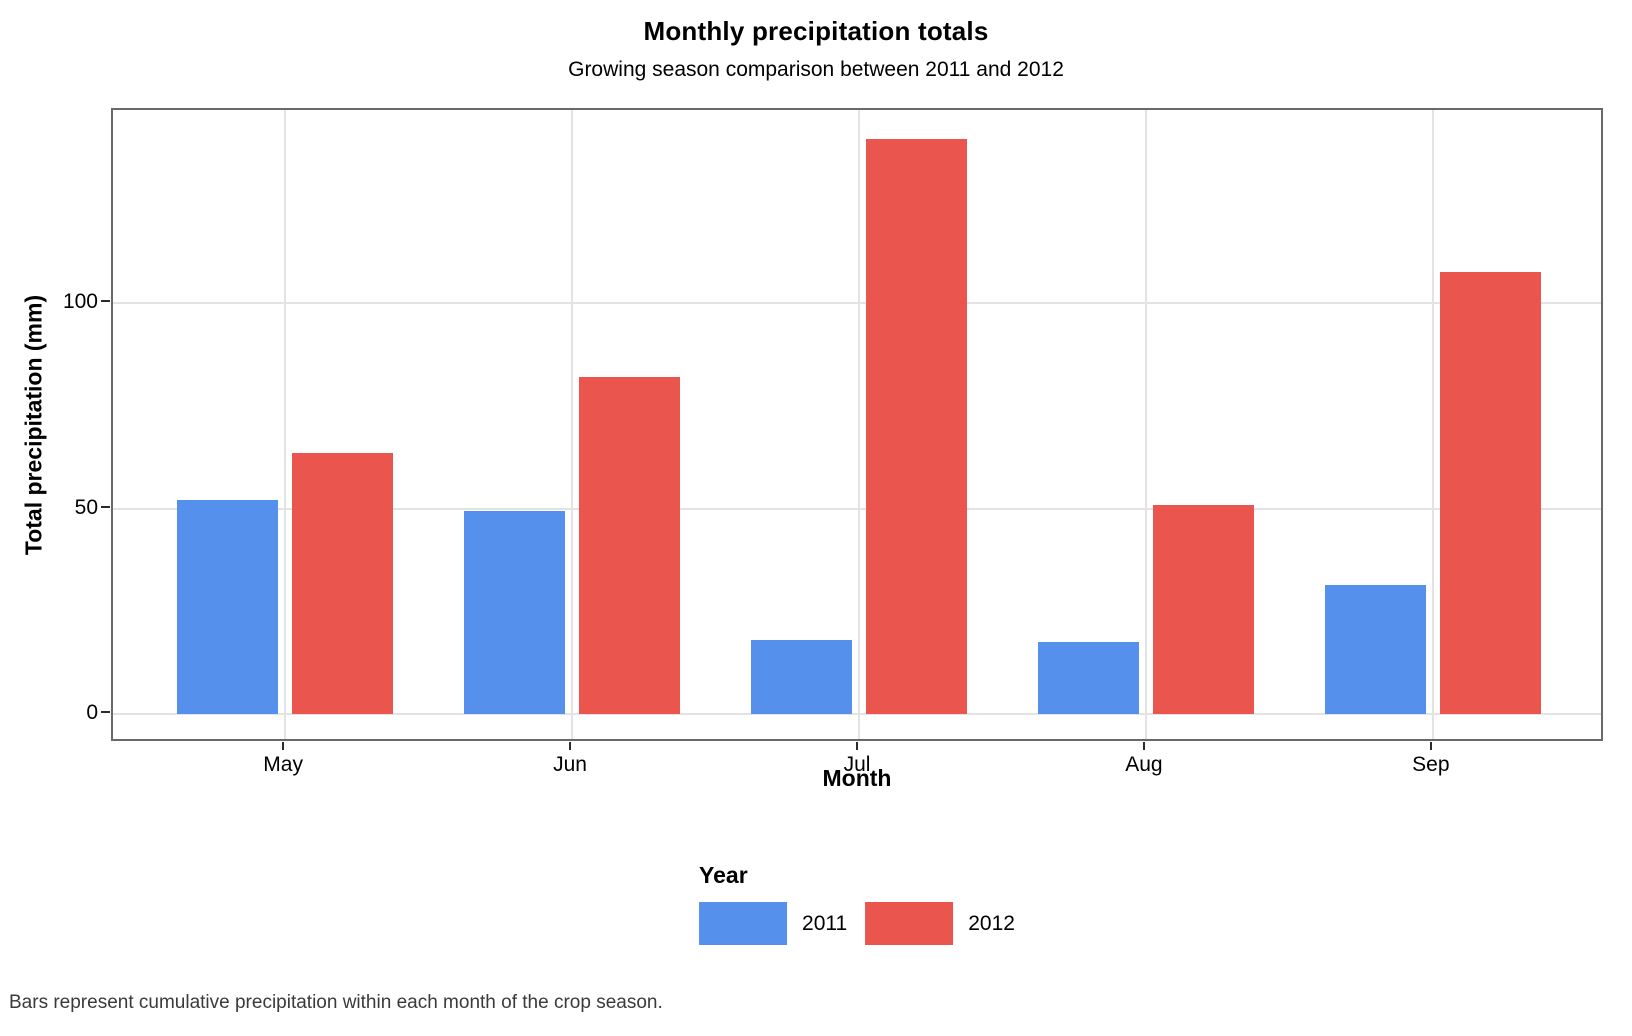  What do you see at coordinates (1490, 493) in the screenshot?
I see `bar-2012-sep` at bounding box center [1490, 493].